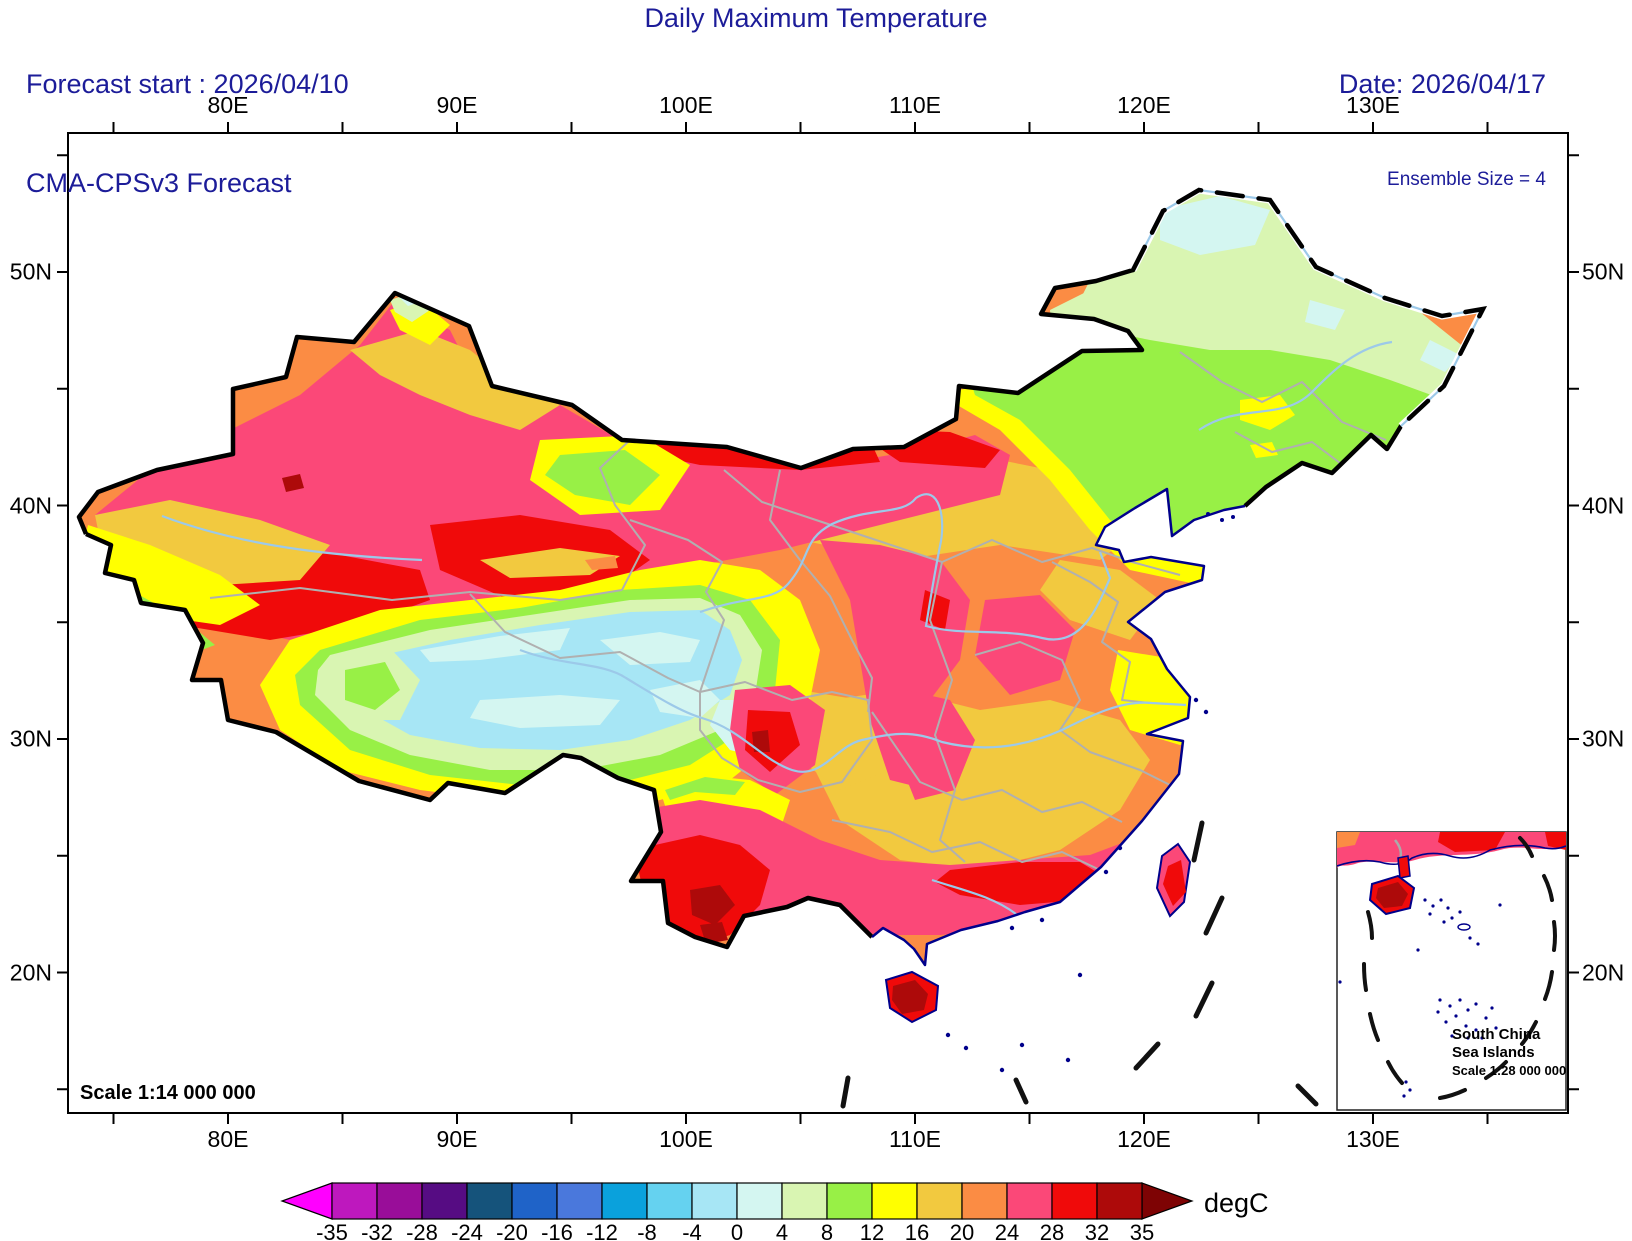  Describe the element at coordinates (377, 1230) in the screenshot. I see `colorbar-tick-label: -32` at that location.